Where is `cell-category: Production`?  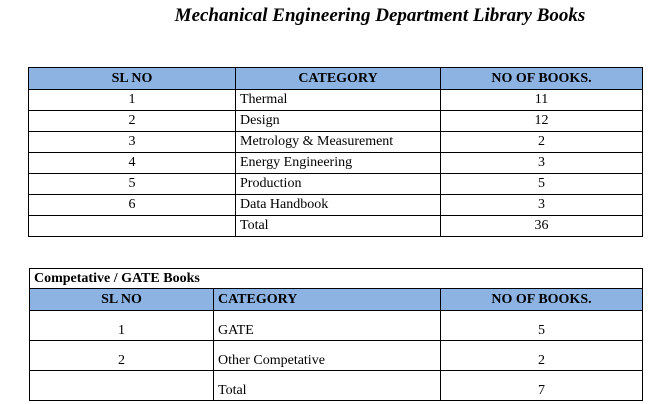 cell-category: Production is located at coordinates (338, 184).